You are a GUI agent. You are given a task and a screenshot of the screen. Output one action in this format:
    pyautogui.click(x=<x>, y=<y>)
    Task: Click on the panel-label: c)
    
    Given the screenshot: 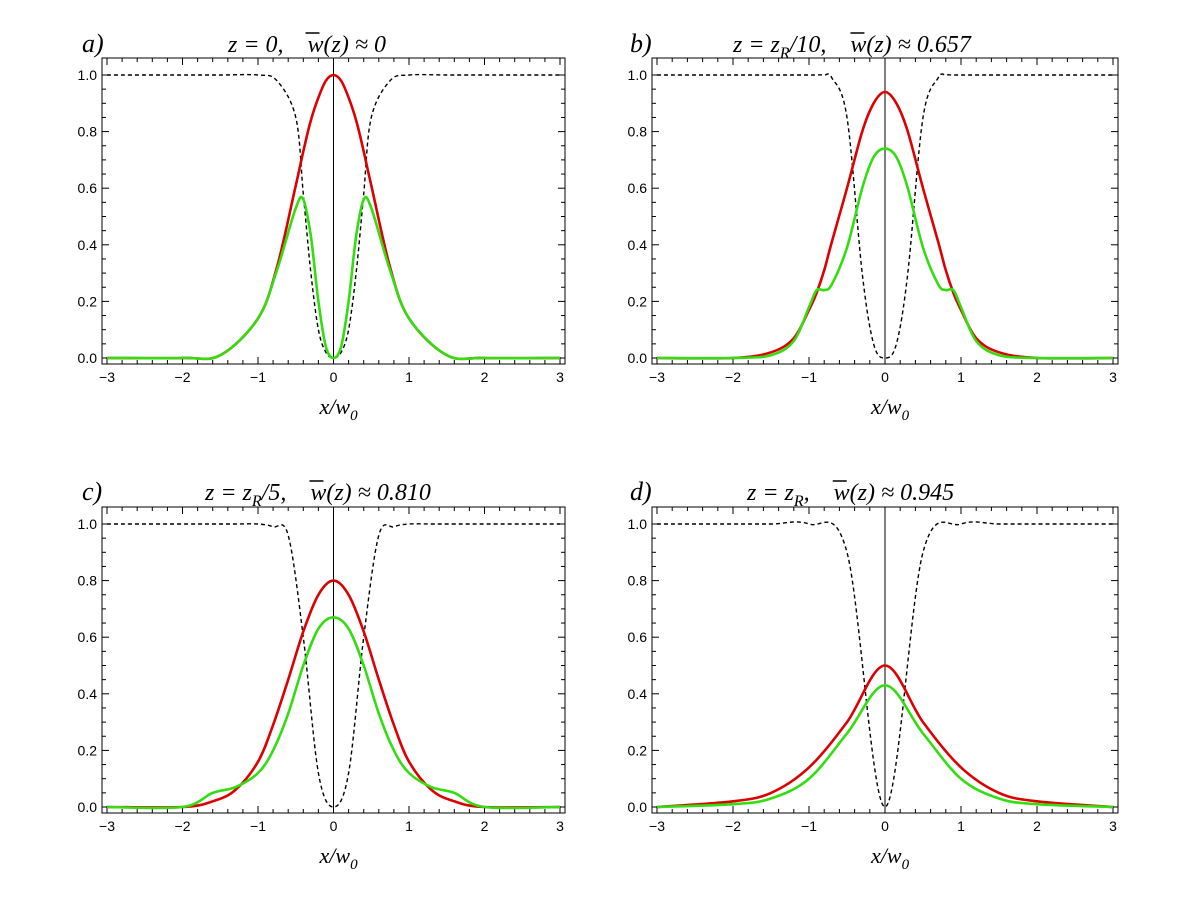 What is the action you would take?
    pyautogui.click(x=92, y=491)
    